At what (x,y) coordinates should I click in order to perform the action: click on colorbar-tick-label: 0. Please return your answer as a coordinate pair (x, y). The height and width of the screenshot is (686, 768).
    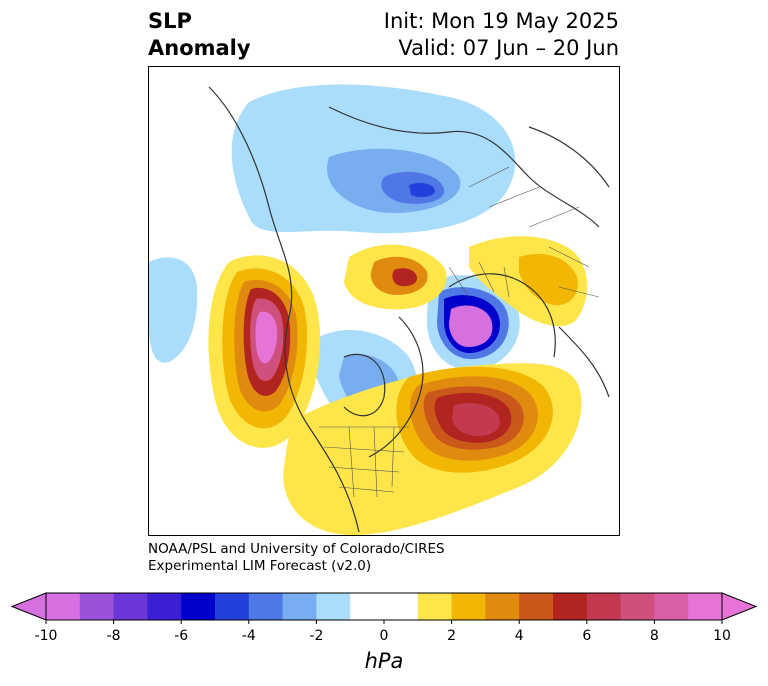
    Looking at the image, I should click on (384, 636).